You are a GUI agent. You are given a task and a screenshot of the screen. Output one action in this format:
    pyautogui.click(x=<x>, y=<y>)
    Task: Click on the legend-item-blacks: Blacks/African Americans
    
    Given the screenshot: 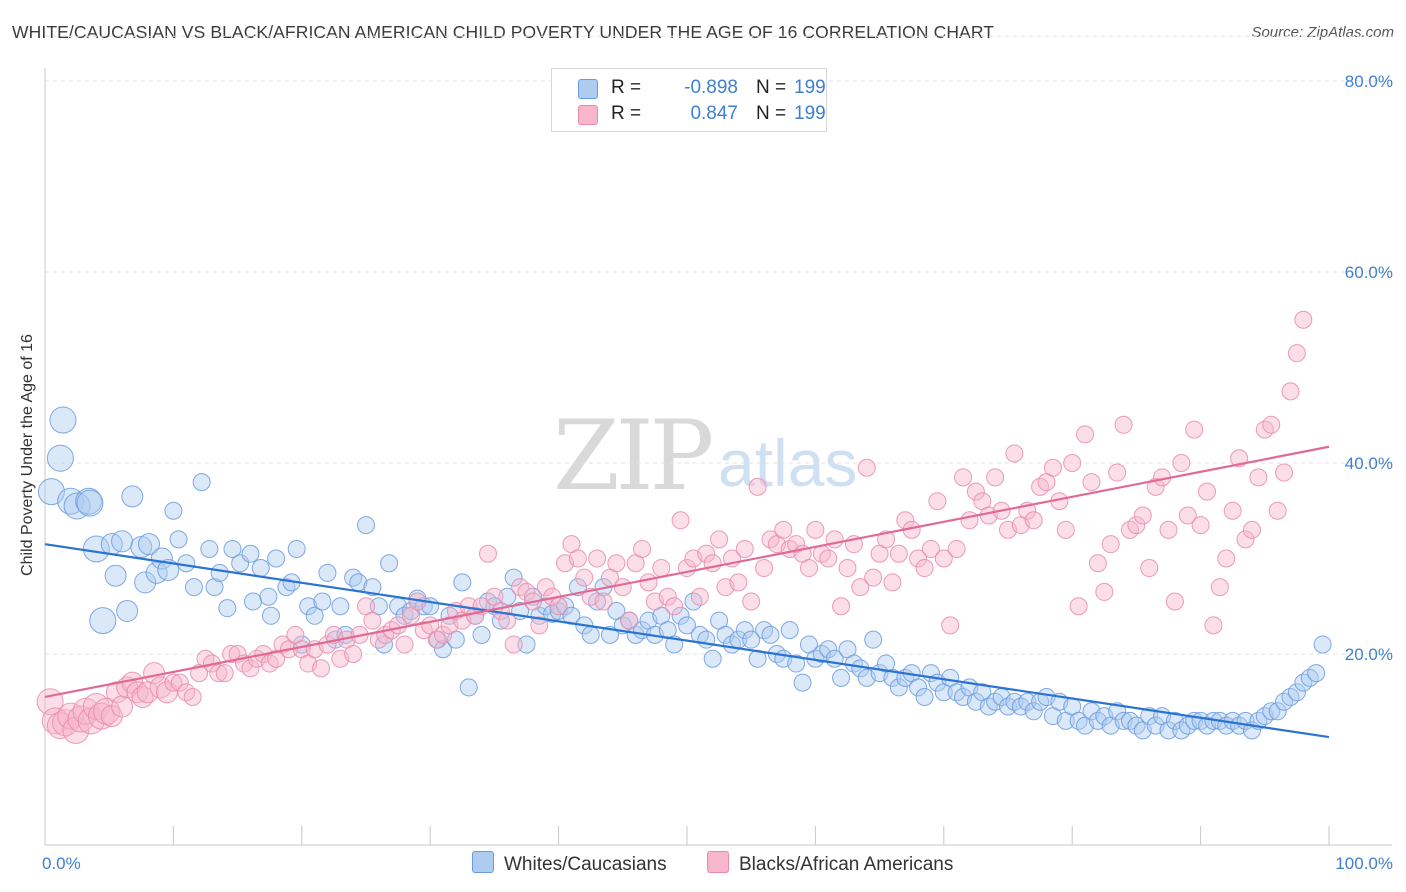 What is the action you would take?
    pyautogui.click(x=830, y=864)
    